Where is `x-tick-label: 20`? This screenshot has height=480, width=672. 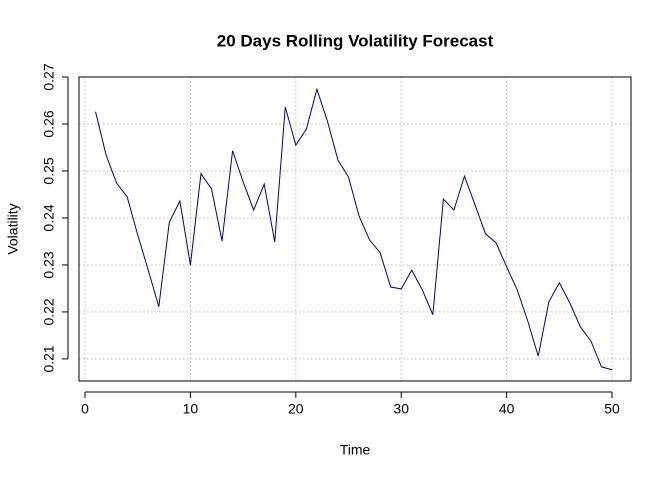 x-tick-label: 20 is located at coordinates (296, 409).